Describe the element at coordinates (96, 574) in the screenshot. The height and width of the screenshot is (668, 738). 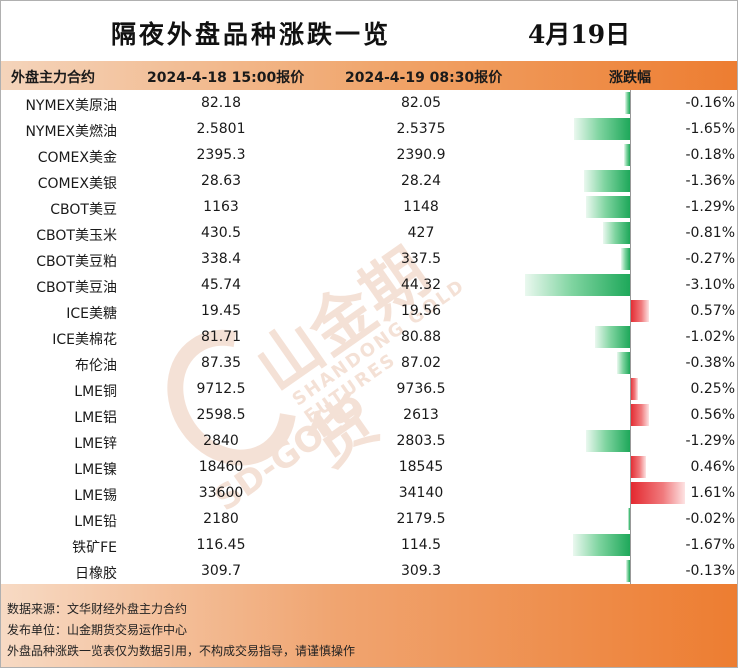
I see `contract-name: 日橡胶` at that location.